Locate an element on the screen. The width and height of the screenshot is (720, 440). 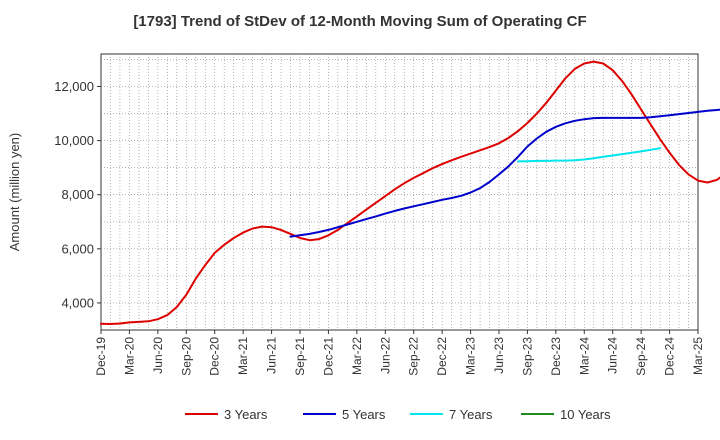
x-tick-label: Dec-23 is located at coordinates (556, 356).